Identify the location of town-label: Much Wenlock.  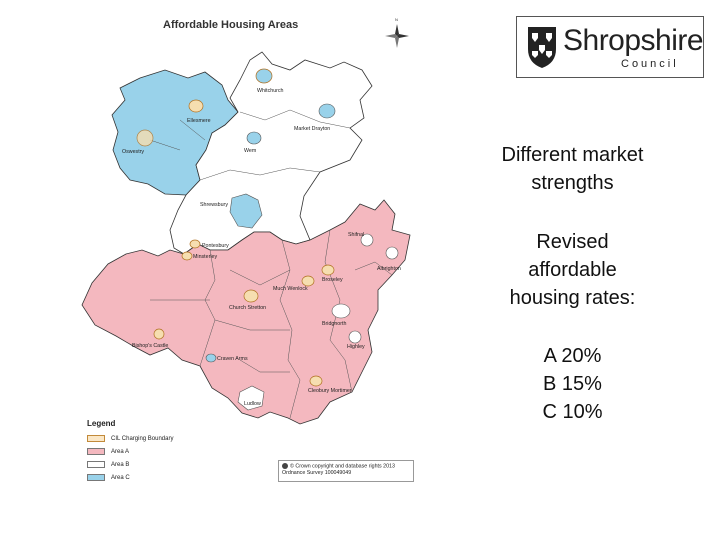
(290, 289).